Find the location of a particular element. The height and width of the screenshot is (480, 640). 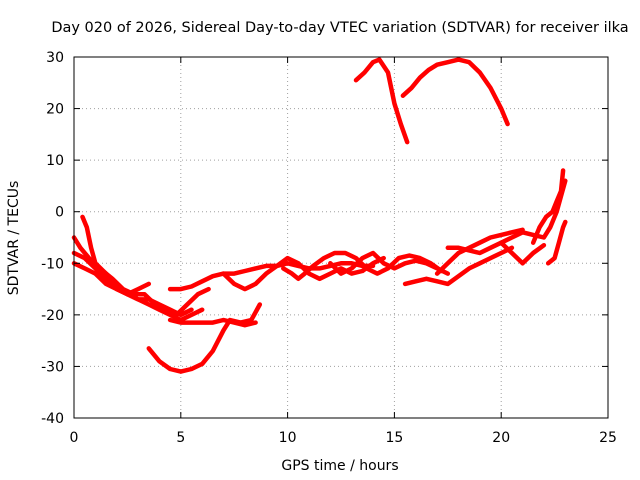

x-tick-label: 5 is located at coordinates (180, 438).